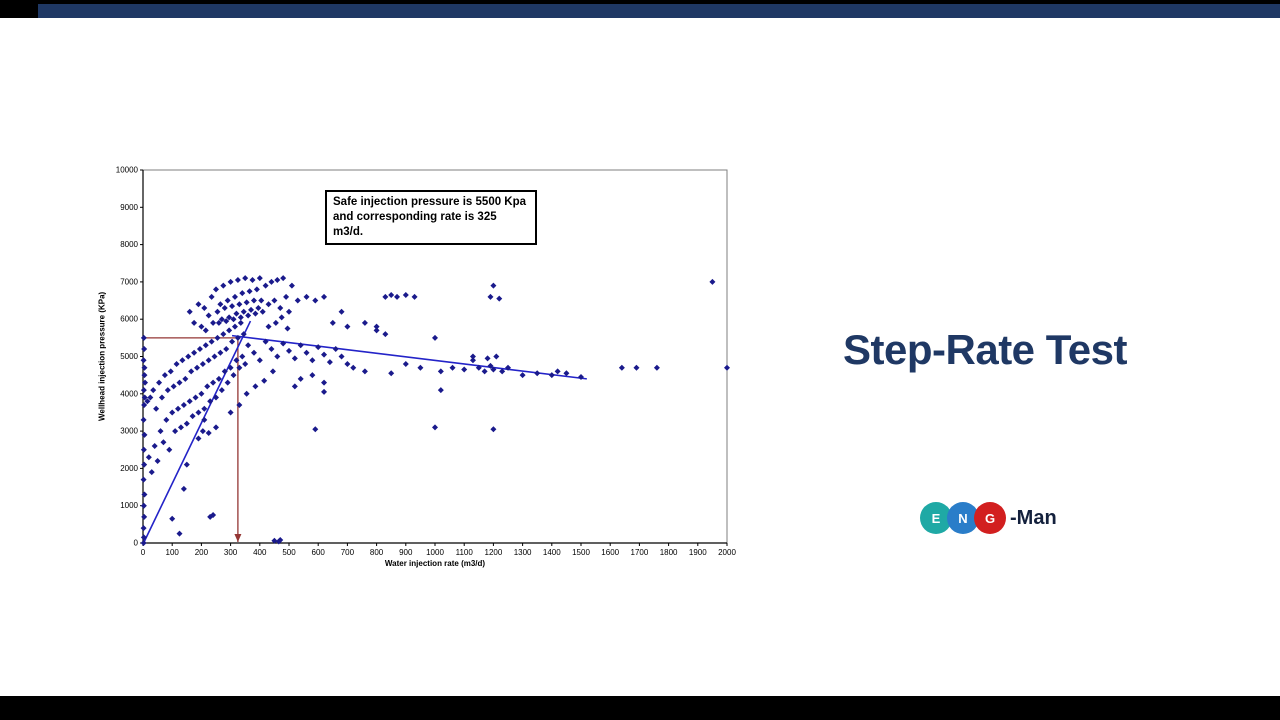 The height and width of the screenshot is (720, 1280). What do you see at coordinates (523, 552) in the screenshot?
I see `x-tick-label: 1300` at bounding box center [523, 552].